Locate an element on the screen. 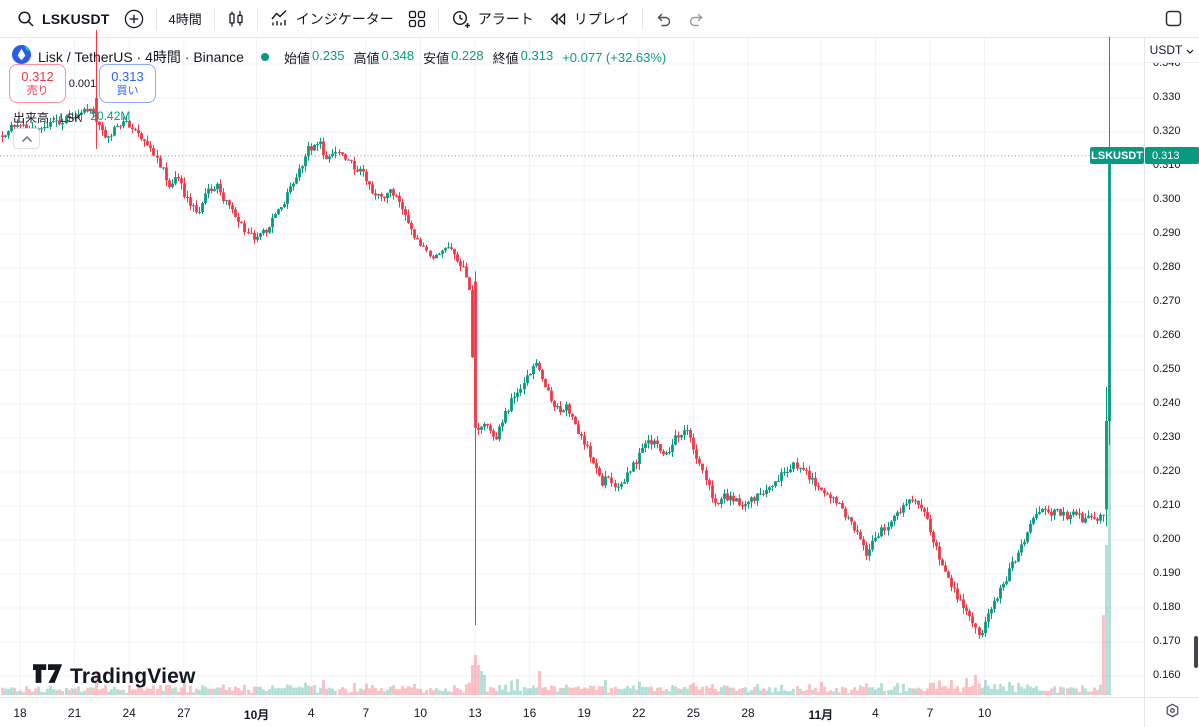 The width and height of the screenshot is (1199, 727). volume-legend: 出来高 · LSK 20.42M is located at coordinates (71, 117).